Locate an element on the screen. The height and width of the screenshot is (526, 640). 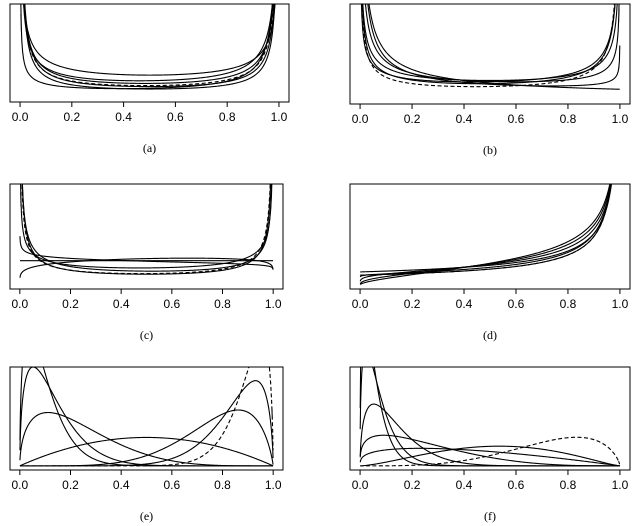
panel-b-xtick-label: 0.4 is located at coordinates (464, 119).